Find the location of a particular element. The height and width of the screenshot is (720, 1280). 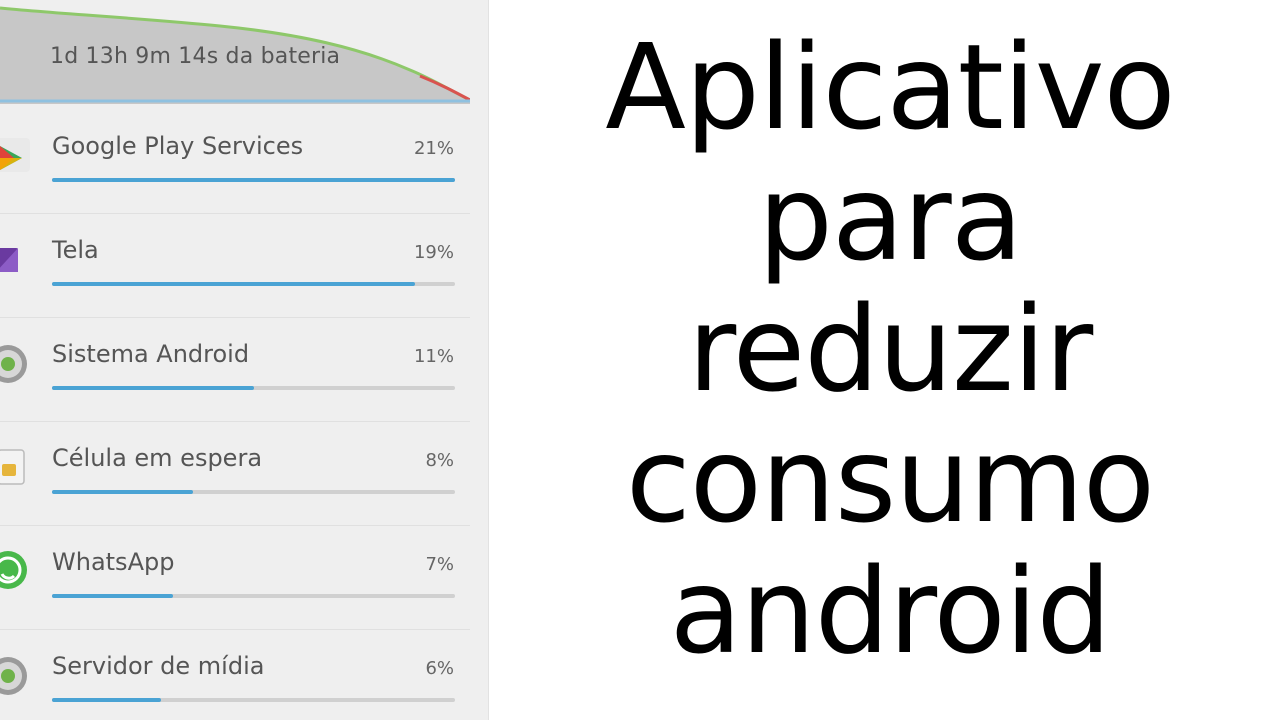

google-play-icon is located at coordinates (16, 154).